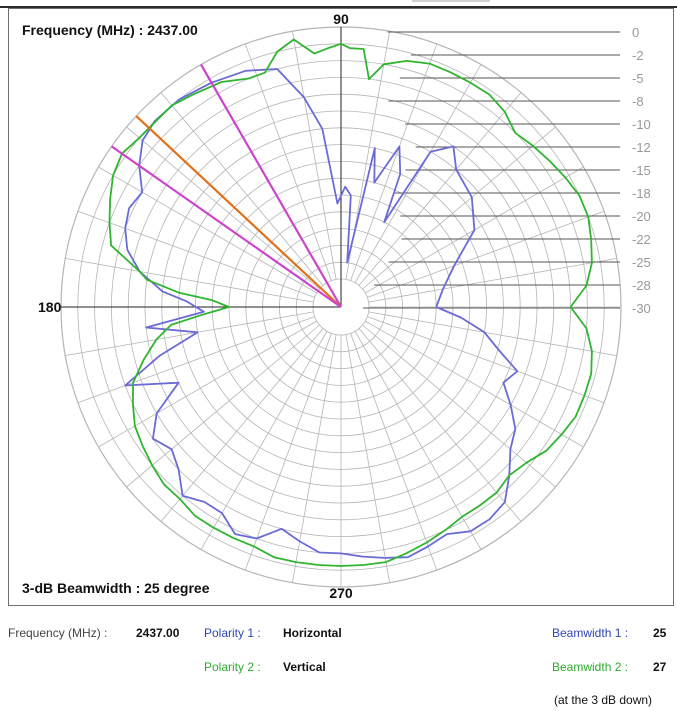  Describe the element at coordinates (50, 307) in the screenshot. I see `angle-label-180: 180` at that location.